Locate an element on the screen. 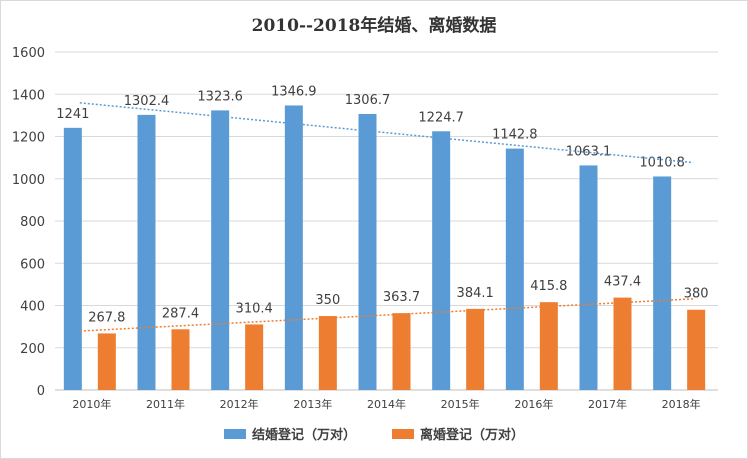 The height and width of the screenshot is (459, 748). y-tick-label: 0 is located at coordinates (41, 391).